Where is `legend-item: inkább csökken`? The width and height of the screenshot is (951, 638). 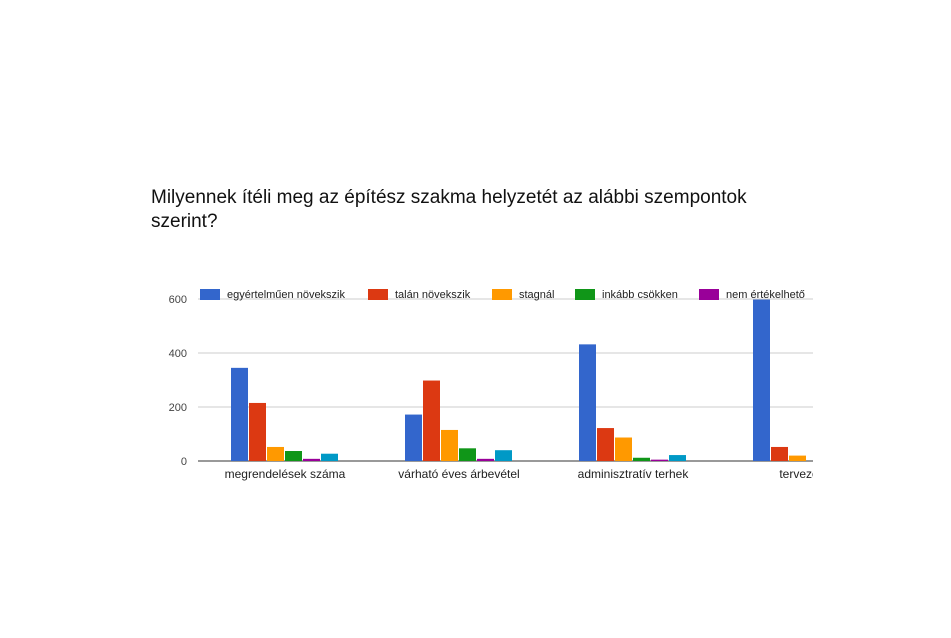
legend-item: inkább csökken is located at coordinates (626, 295).